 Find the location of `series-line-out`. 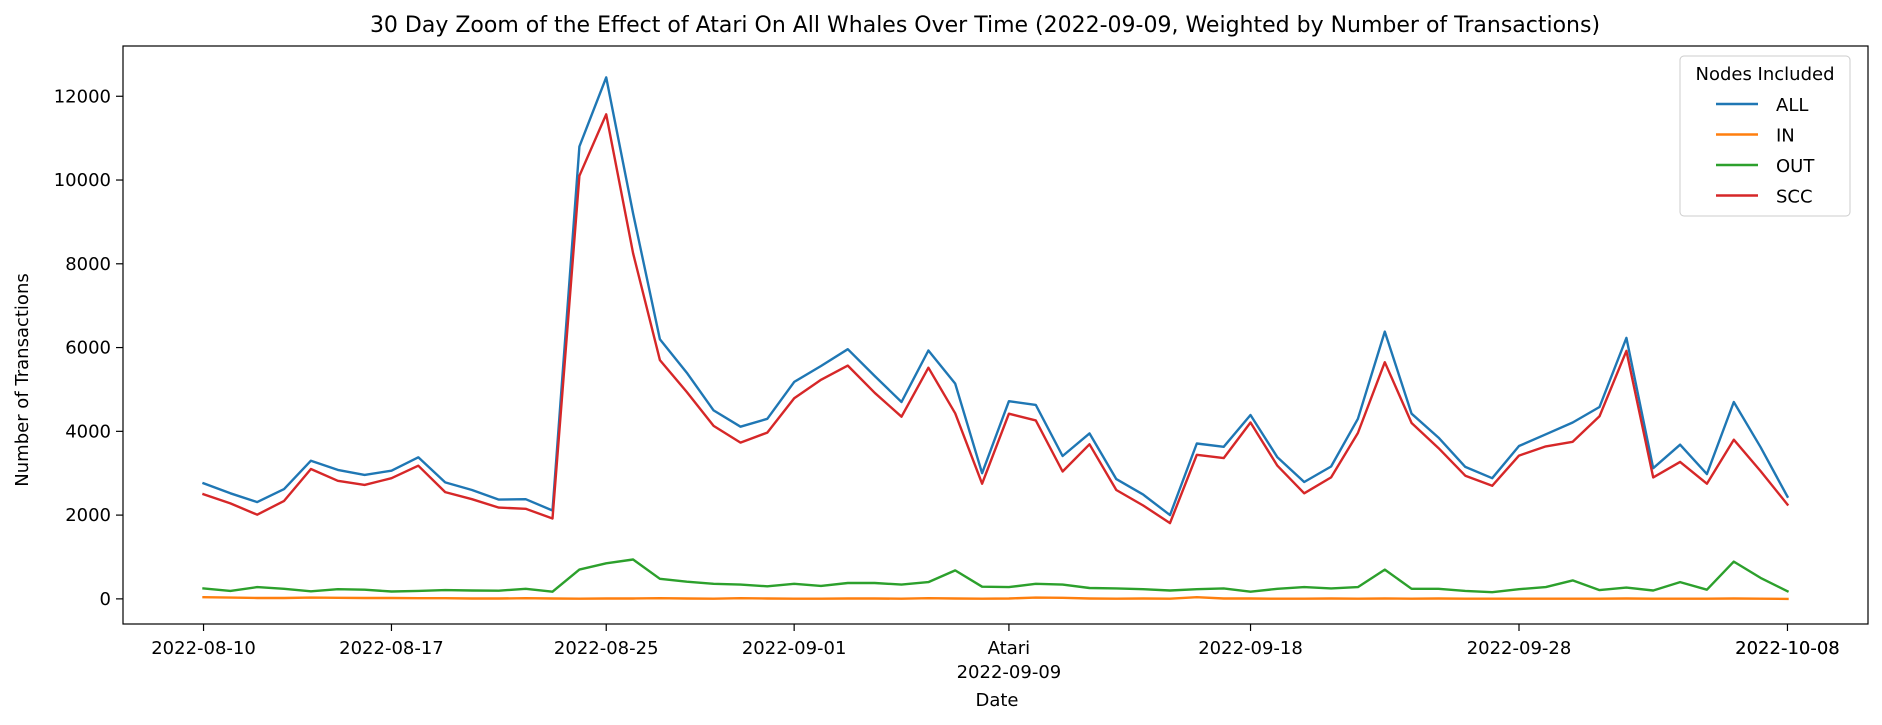

series-line-out is located at coordinates (996, 576).